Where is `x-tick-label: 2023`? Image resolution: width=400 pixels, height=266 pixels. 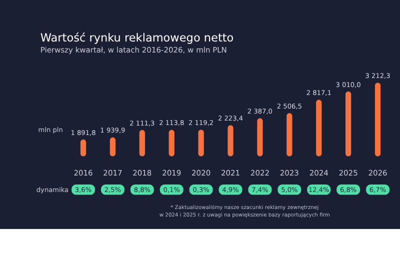 x-tick-label: 2023 is located at coordinates (290, 173).